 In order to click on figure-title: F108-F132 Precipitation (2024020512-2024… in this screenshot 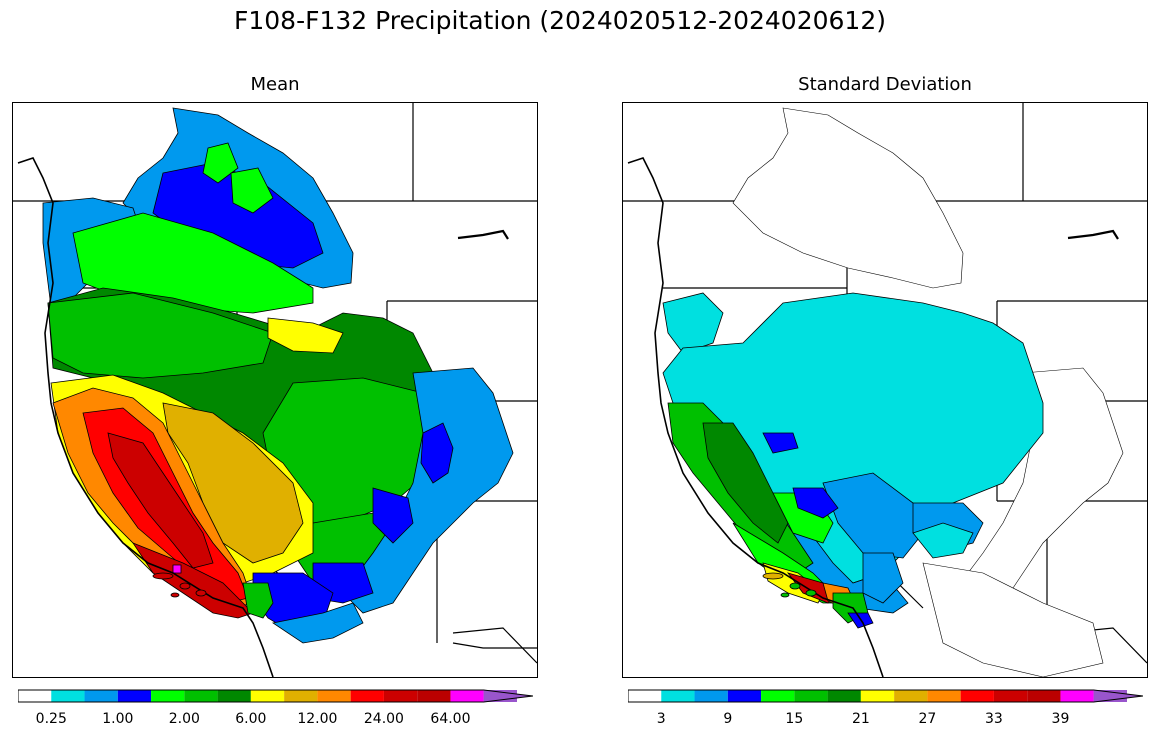, I will do `click(559, 20)`.